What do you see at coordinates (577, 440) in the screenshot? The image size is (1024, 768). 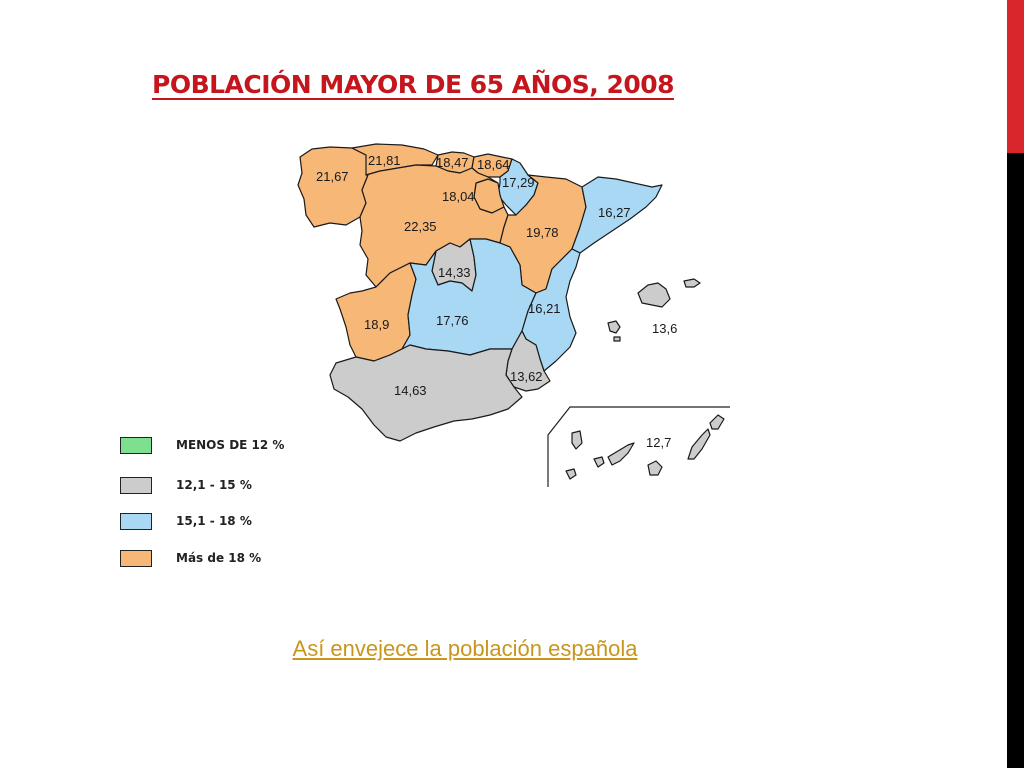 I see `region-canarias-lapalma` at bounding box center [577, 440].